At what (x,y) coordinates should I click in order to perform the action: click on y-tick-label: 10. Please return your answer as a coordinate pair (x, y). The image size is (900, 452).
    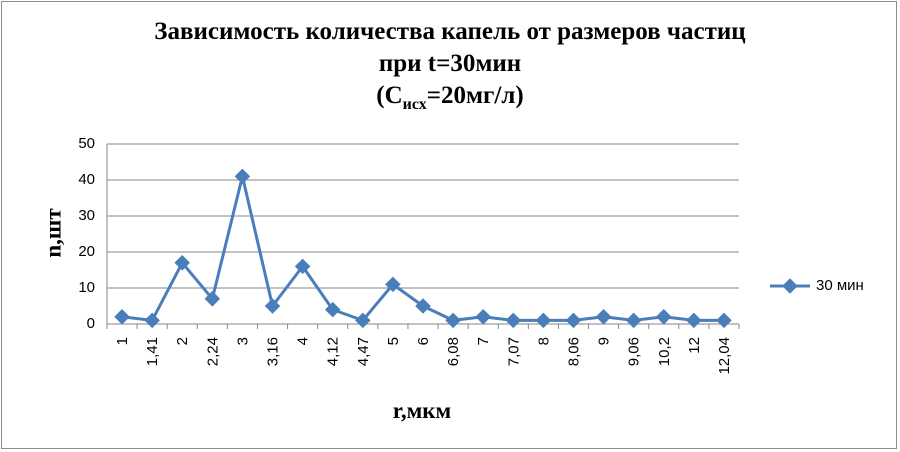
    Looking at the image, I should click on (86, 287).